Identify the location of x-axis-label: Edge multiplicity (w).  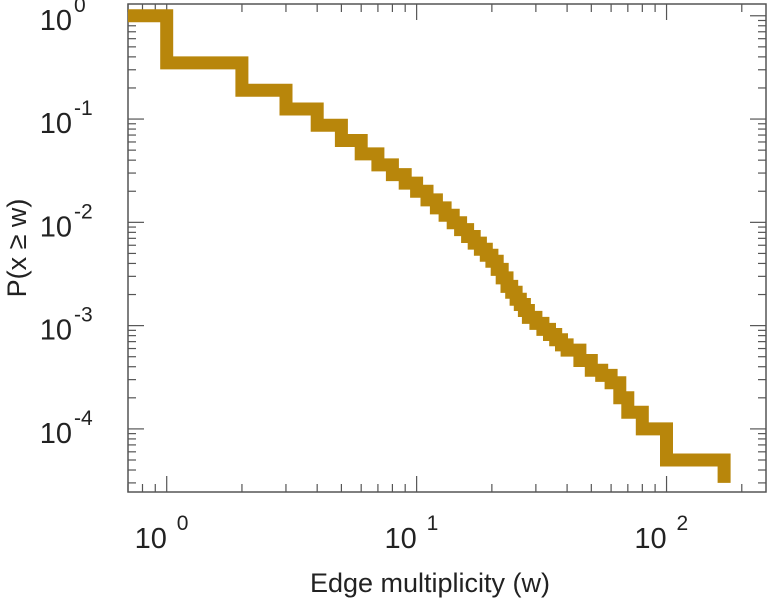
(430, 583).